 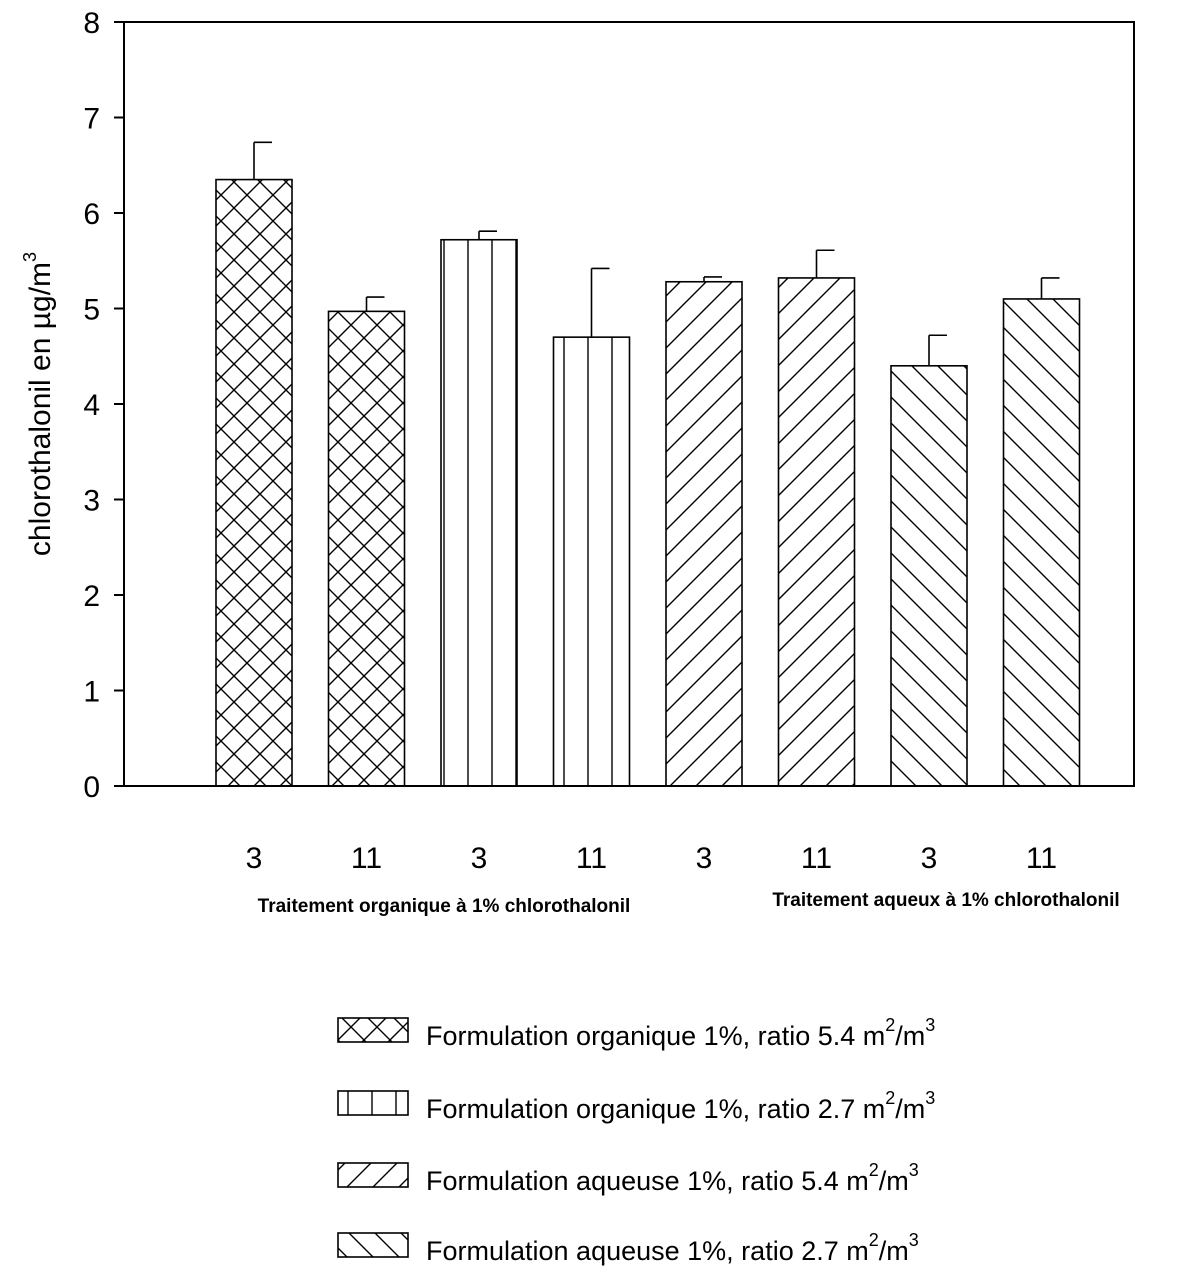 What do you see at coordinates (672, 1178) in the screenshot?
I see `legend-label: Formulation aqueuse 1%, ratio 5.4 m2/m3` at bounding box center [672, 1178].